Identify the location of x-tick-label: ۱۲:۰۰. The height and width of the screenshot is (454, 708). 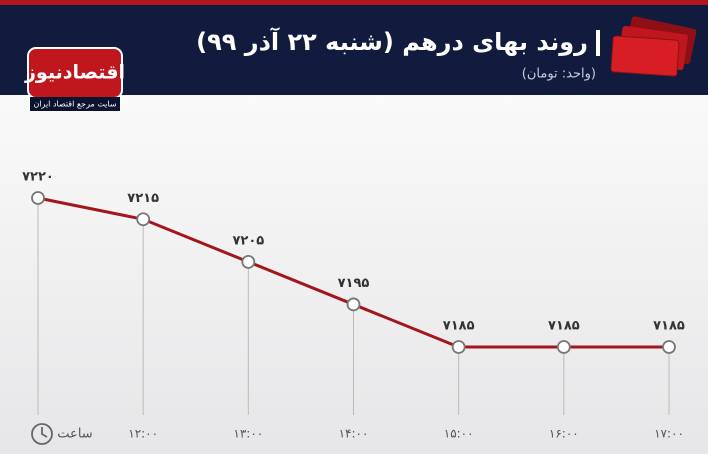
(143, 434).